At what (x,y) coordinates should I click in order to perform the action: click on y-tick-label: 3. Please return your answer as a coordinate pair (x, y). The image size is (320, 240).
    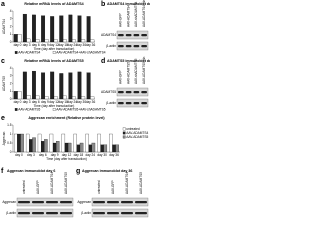
    Looking at the image, I should click on (11, 19).